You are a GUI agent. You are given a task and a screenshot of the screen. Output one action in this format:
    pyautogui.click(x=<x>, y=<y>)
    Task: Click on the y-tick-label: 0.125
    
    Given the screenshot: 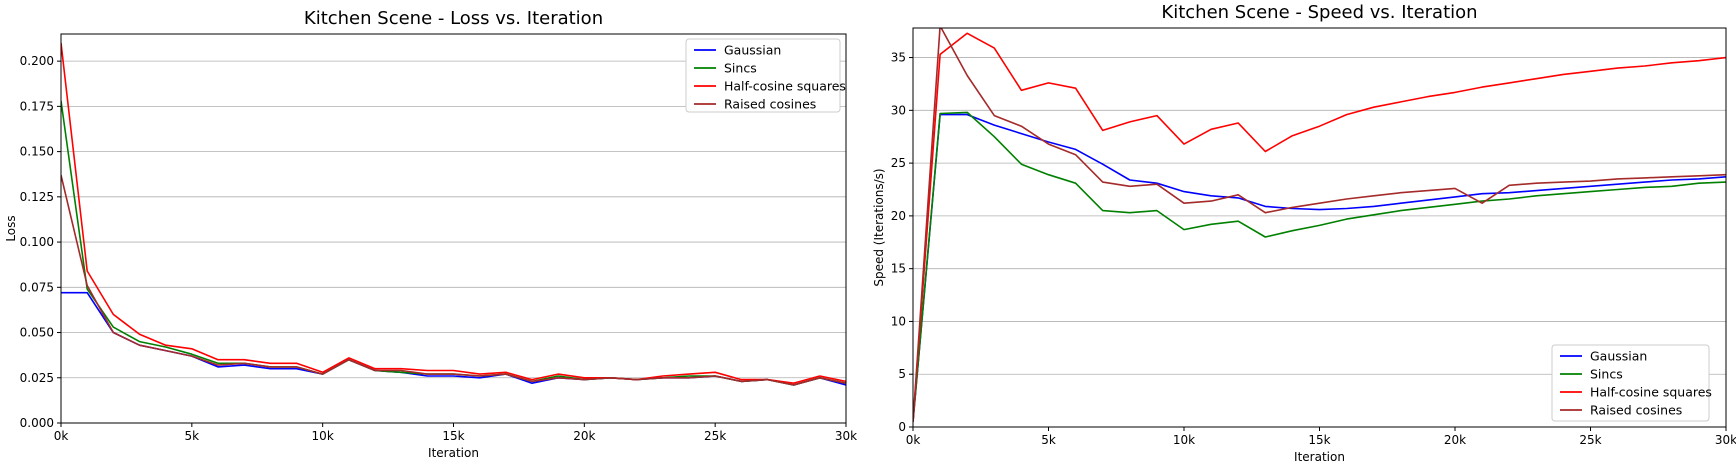 What is the action you would take?
    pyautogui.click(x=37, y=197)
    